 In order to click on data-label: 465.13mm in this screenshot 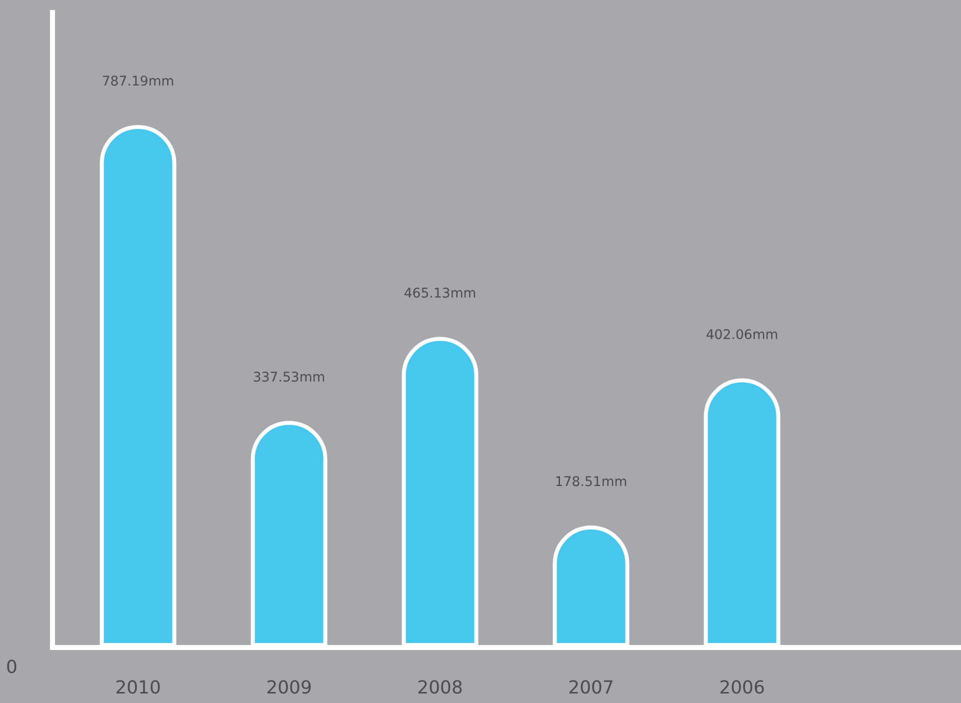, I will do `click(440, 294)`.